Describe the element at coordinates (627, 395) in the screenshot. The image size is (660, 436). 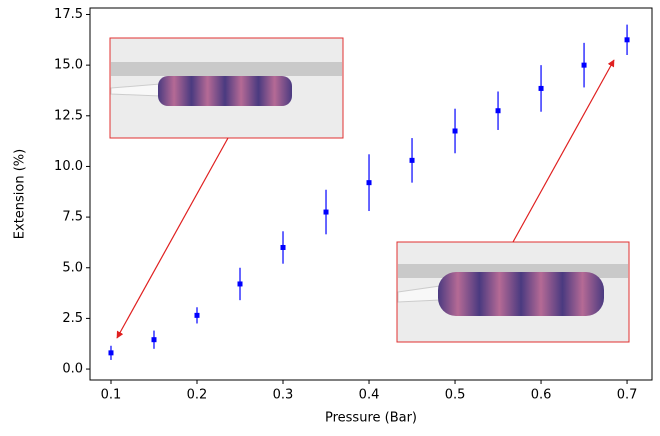
I see `x-tick-label: 0.7` at that location.